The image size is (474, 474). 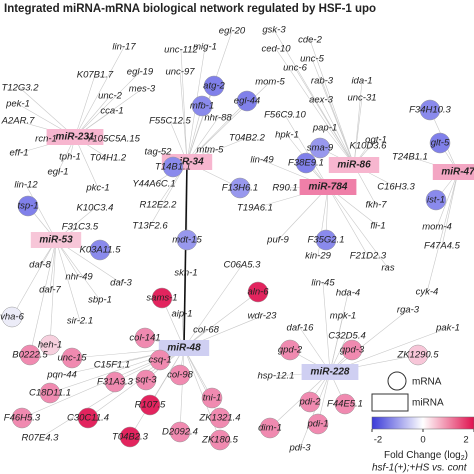 I want to click on gene-label: ZK1290.5, so click(x=417, y=355).